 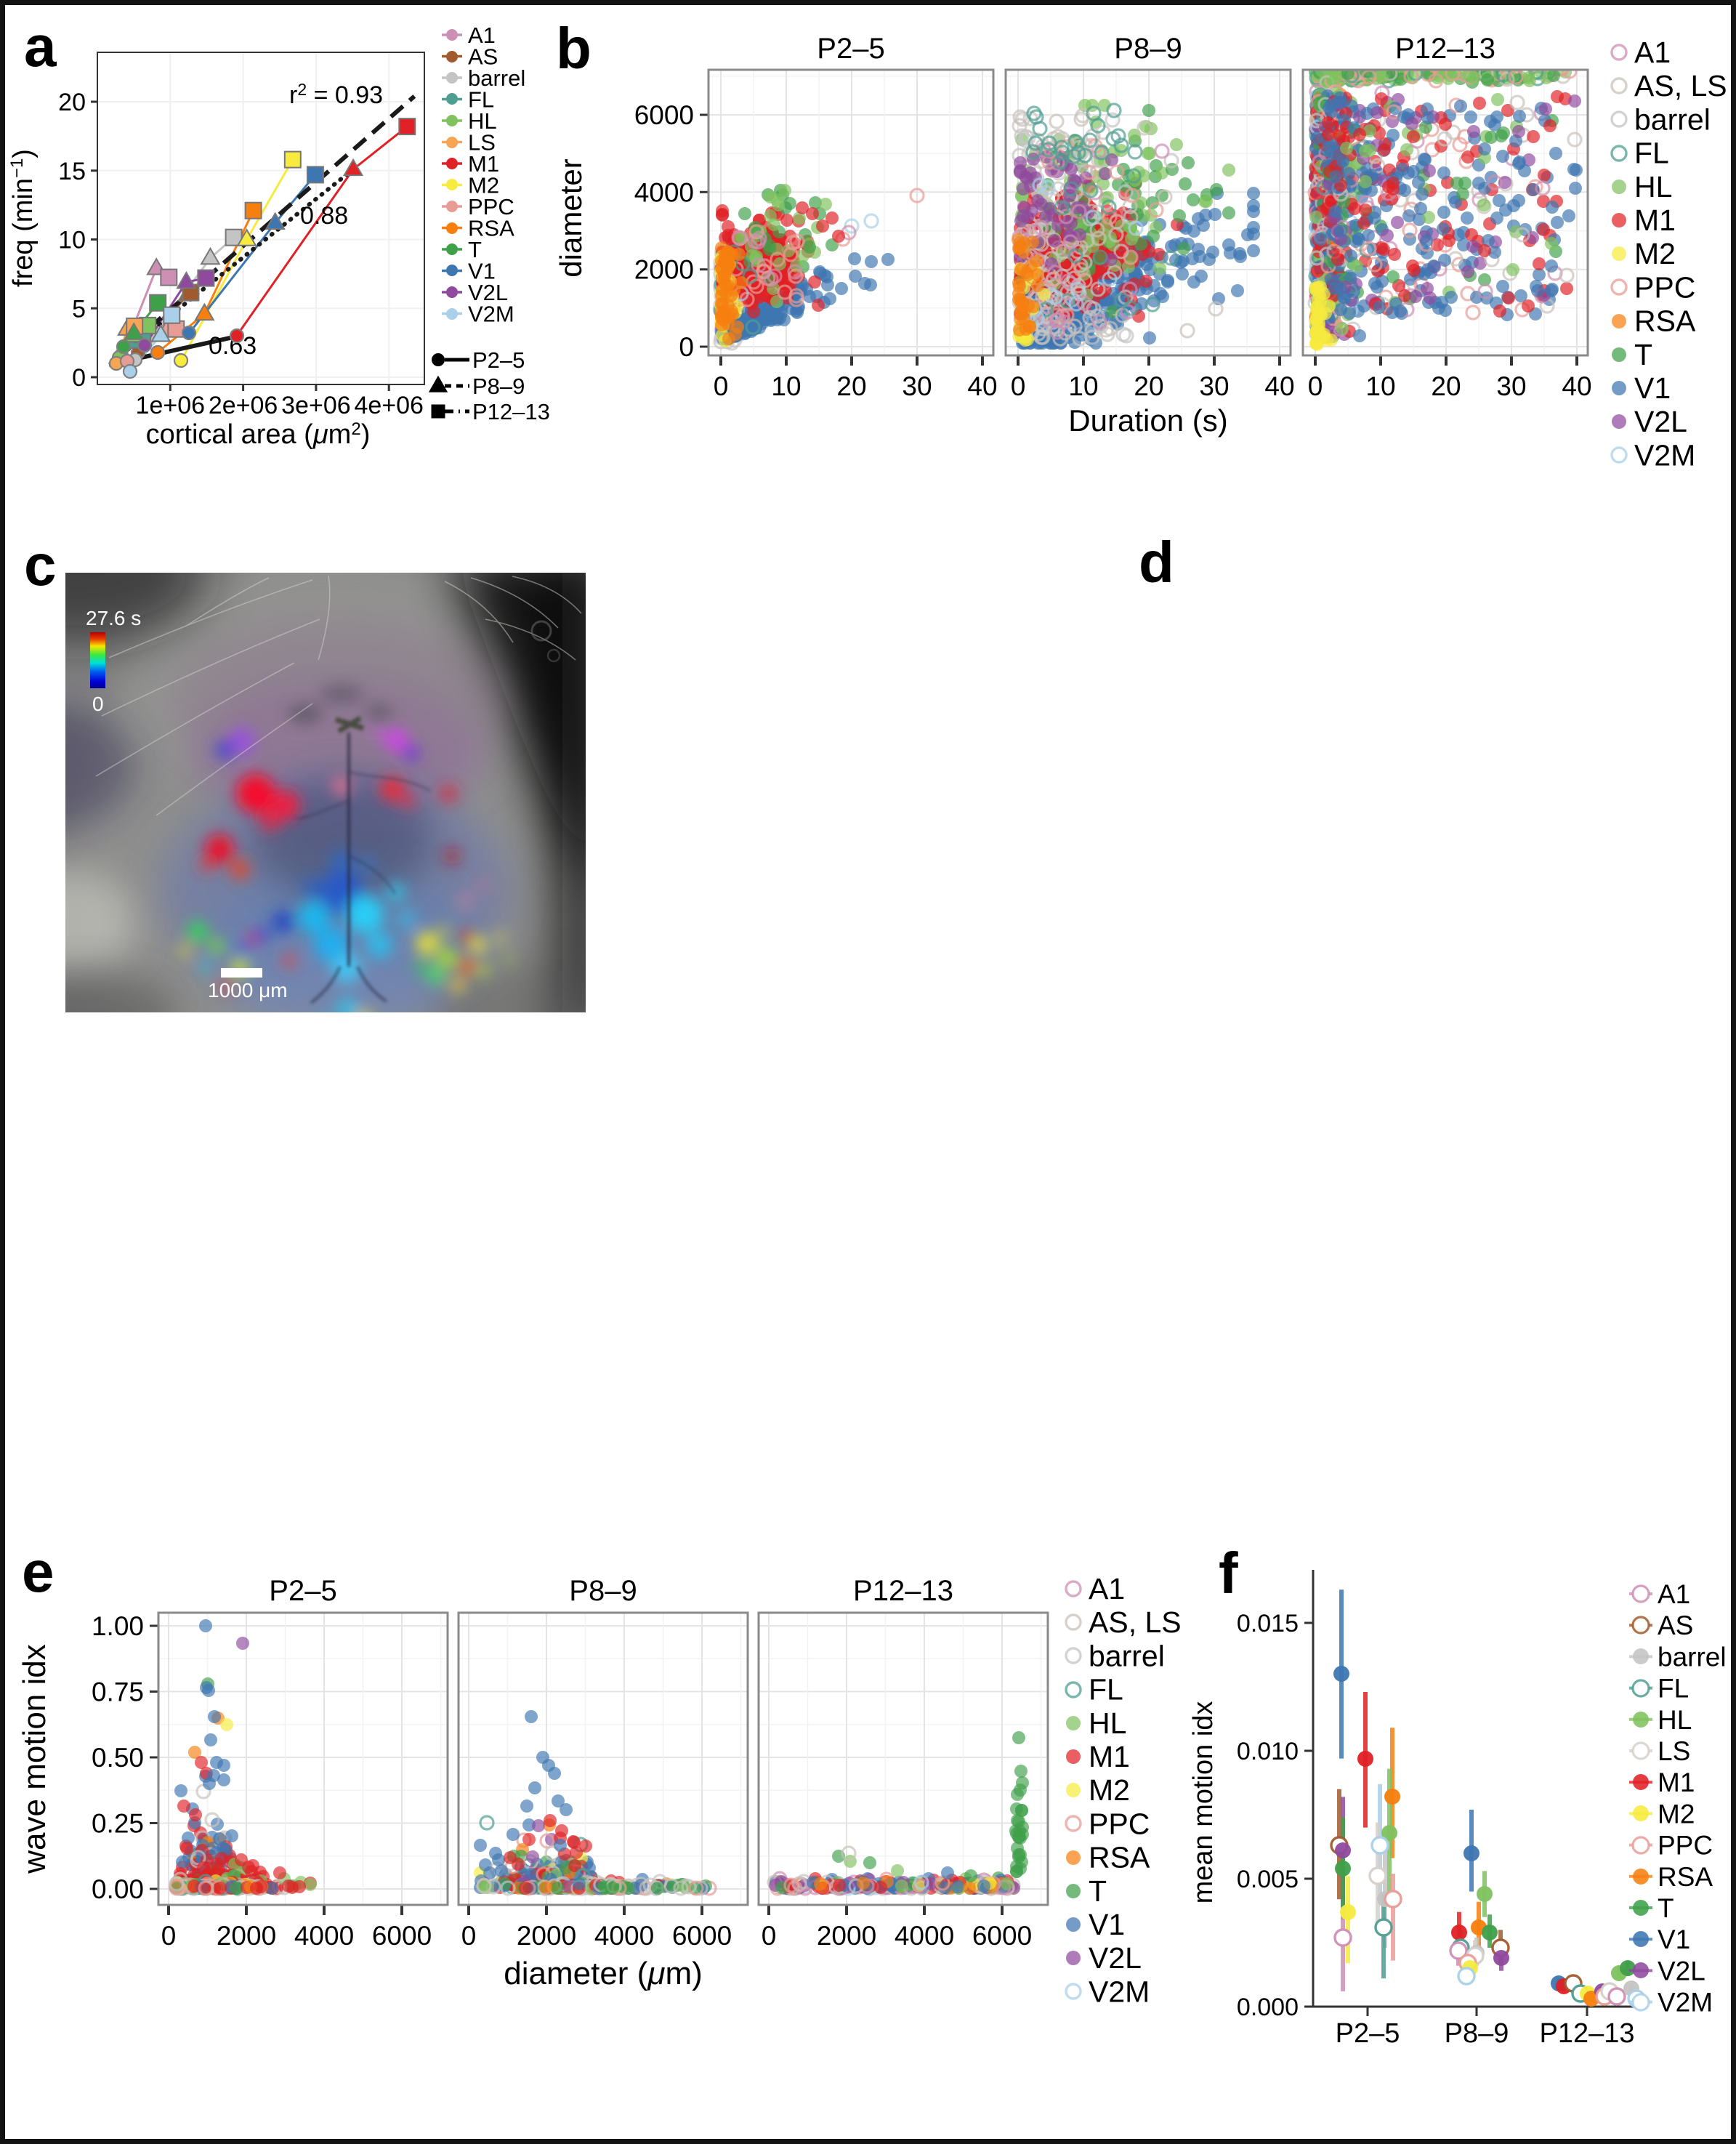 I want to click on svg-text: 15, so click(x=72, y=171).